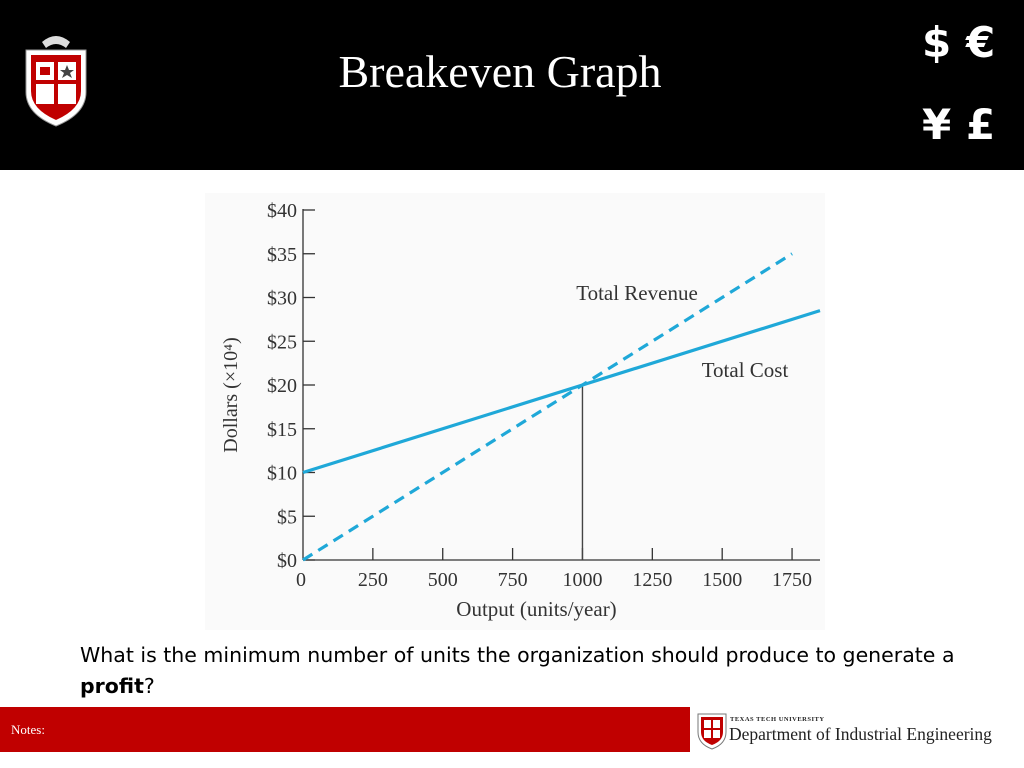 Image resolution: width=1024 pixels, height=768 pixels. Describe the element at coordinates (637, 293) in the screenshot. I see `series-label-total-revenue: Total Revenue` at that location.